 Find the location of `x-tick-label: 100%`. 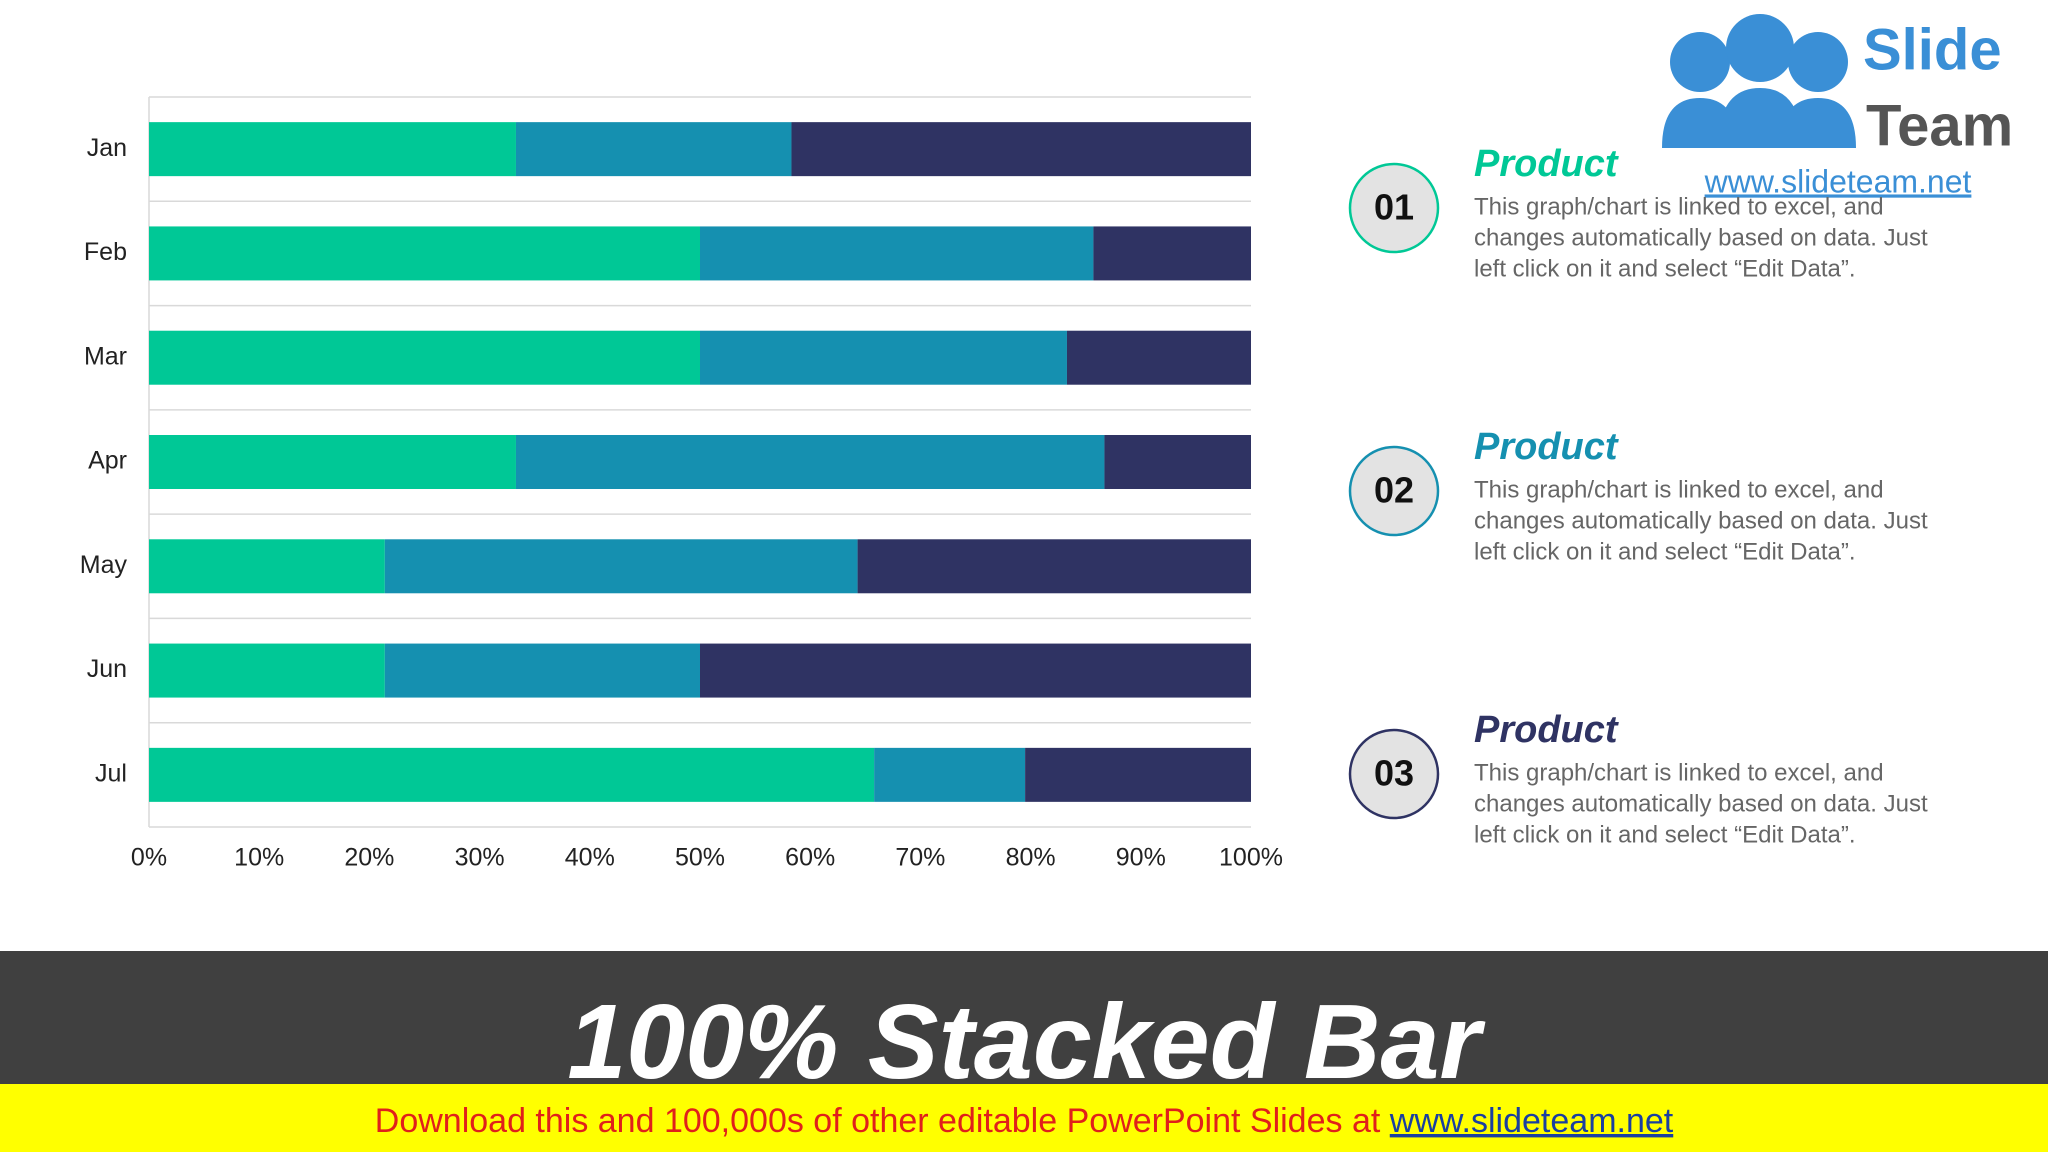

x-tick-label: 100% is located at coordinates (1251, 858).